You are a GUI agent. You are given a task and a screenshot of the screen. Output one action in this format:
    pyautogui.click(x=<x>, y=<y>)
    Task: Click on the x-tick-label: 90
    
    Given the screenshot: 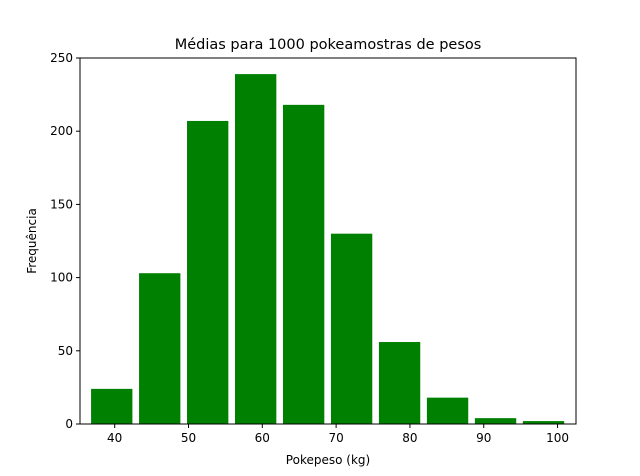 What is the action you would take?
    pyautogui.click(x=483, y=438)
    